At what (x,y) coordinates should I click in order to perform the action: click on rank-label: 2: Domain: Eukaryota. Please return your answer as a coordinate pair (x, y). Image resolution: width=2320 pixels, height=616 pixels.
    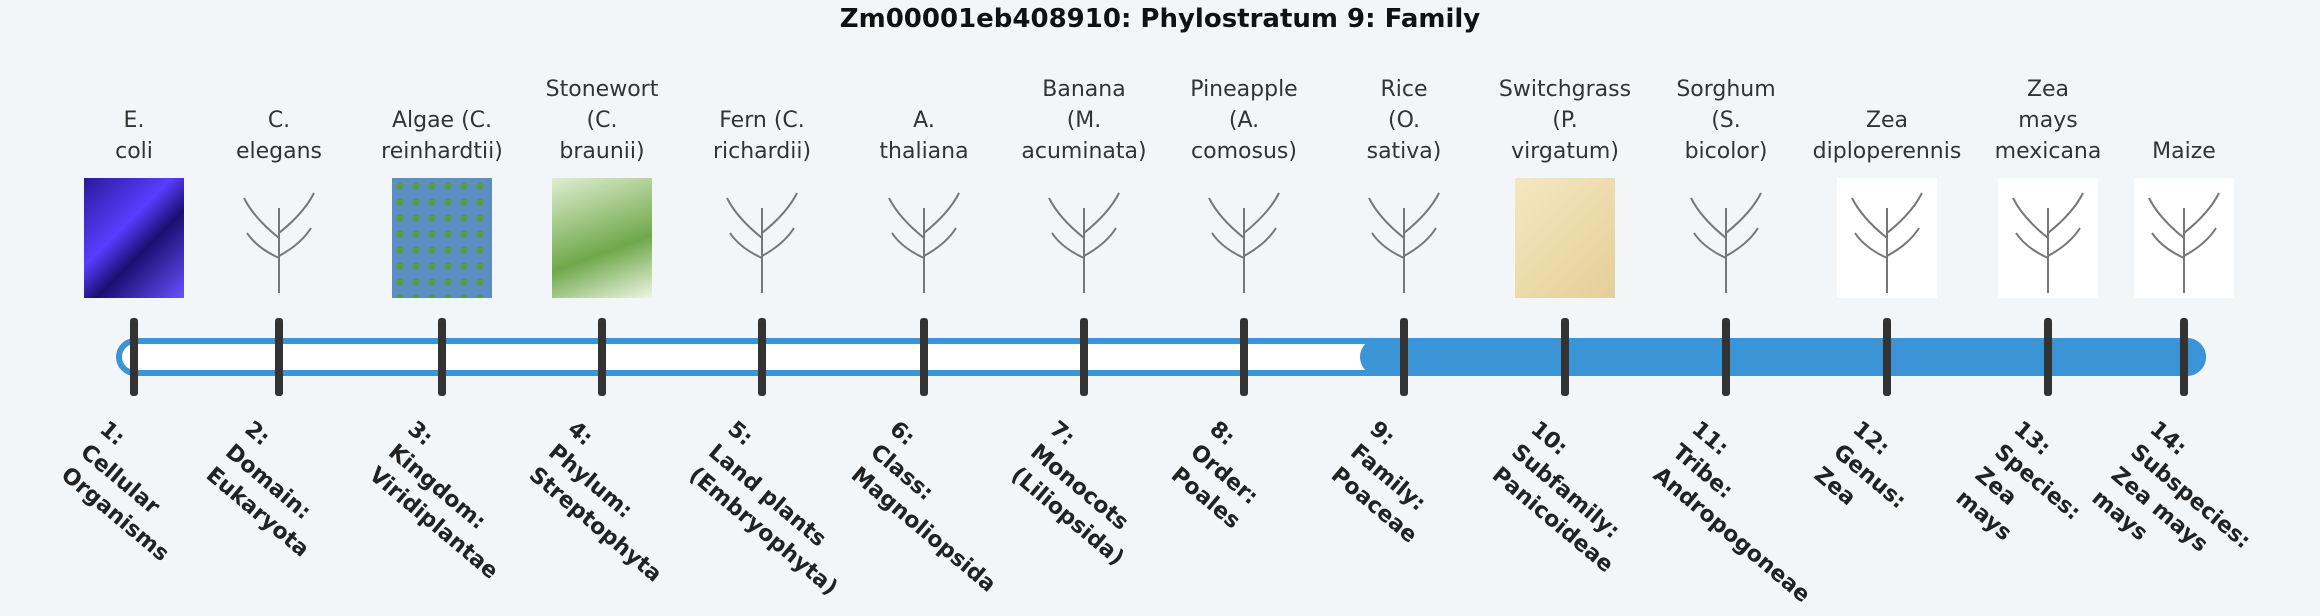
    Looking at the image, I should click on (258, 489).